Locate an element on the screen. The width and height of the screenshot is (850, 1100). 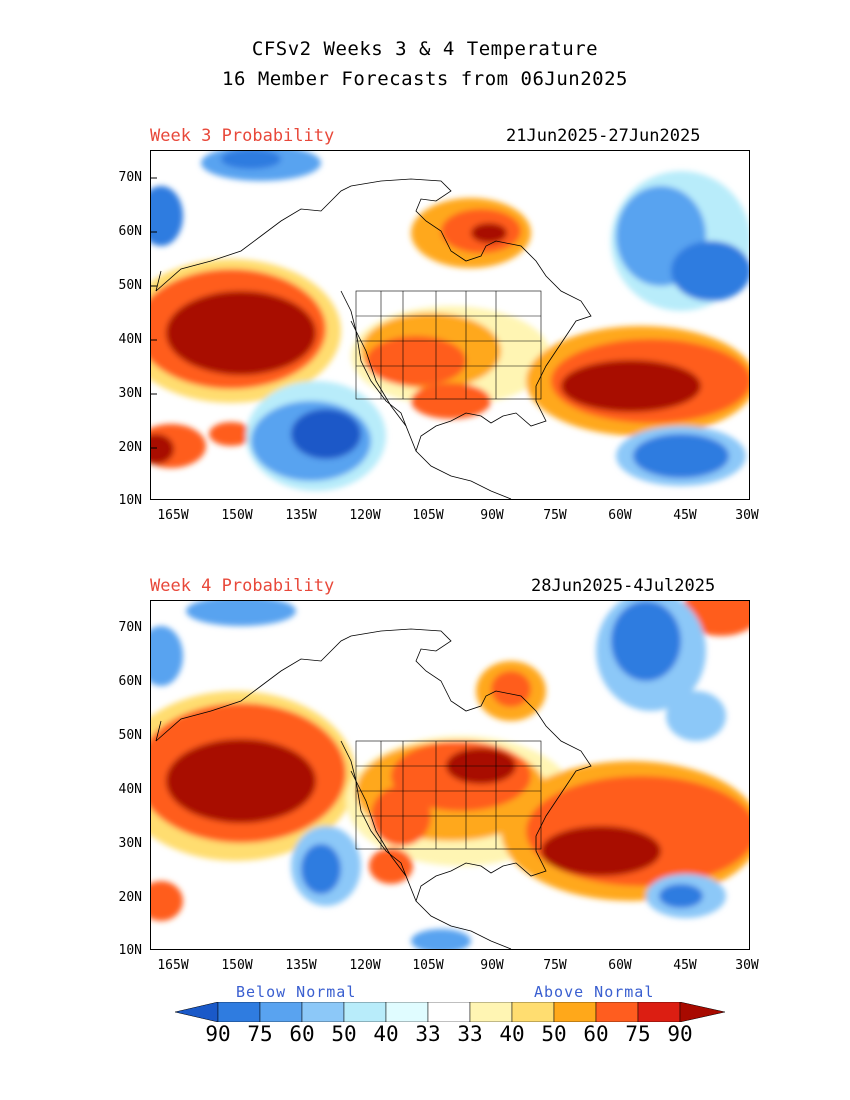
week4-lon-label-90w: 90W is located at coordinates (492, 965).